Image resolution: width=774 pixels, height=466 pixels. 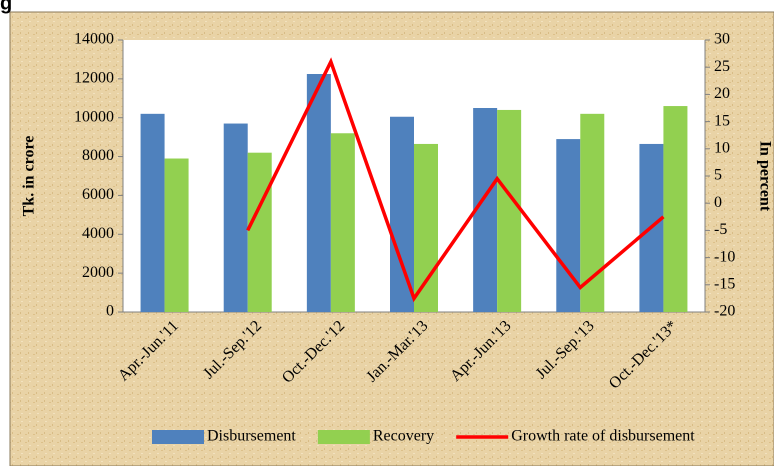 What do you see at coordinates (764, 176) in the screenshot?
I see `y2-axis-title: In percent` at bounding box center [764, 176].